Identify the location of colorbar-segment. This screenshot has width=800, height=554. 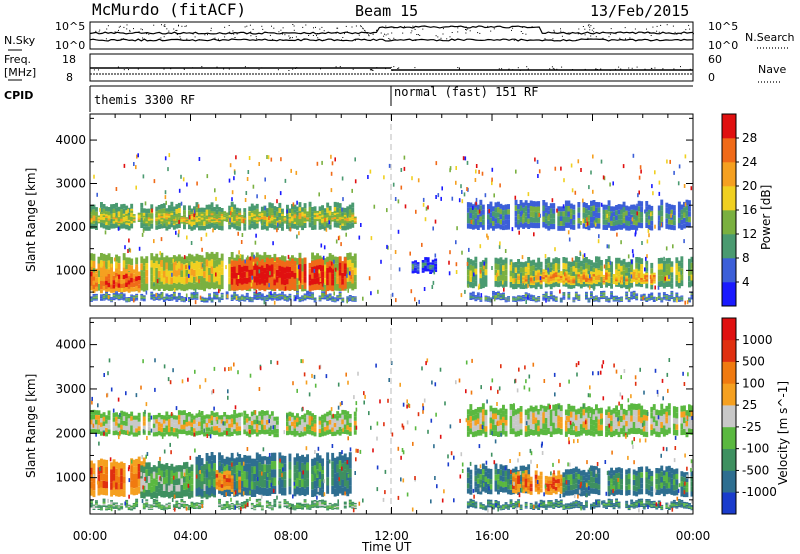
(729, 222).